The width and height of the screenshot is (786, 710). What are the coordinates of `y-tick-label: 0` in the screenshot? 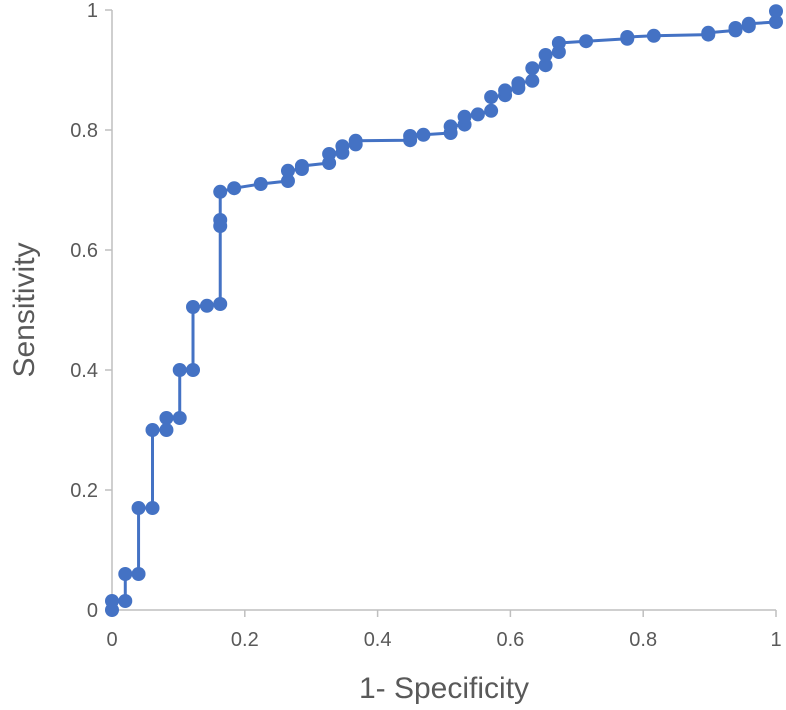 It's located at (92, 611).